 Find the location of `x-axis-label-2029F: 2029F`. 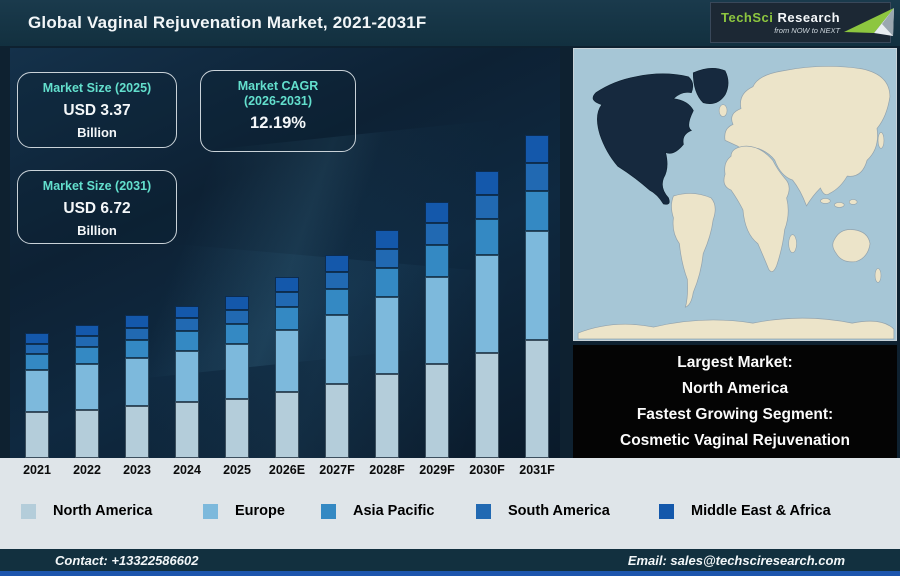

x-axis-label-2029F: 2029F is located at coordinates (437, 470).